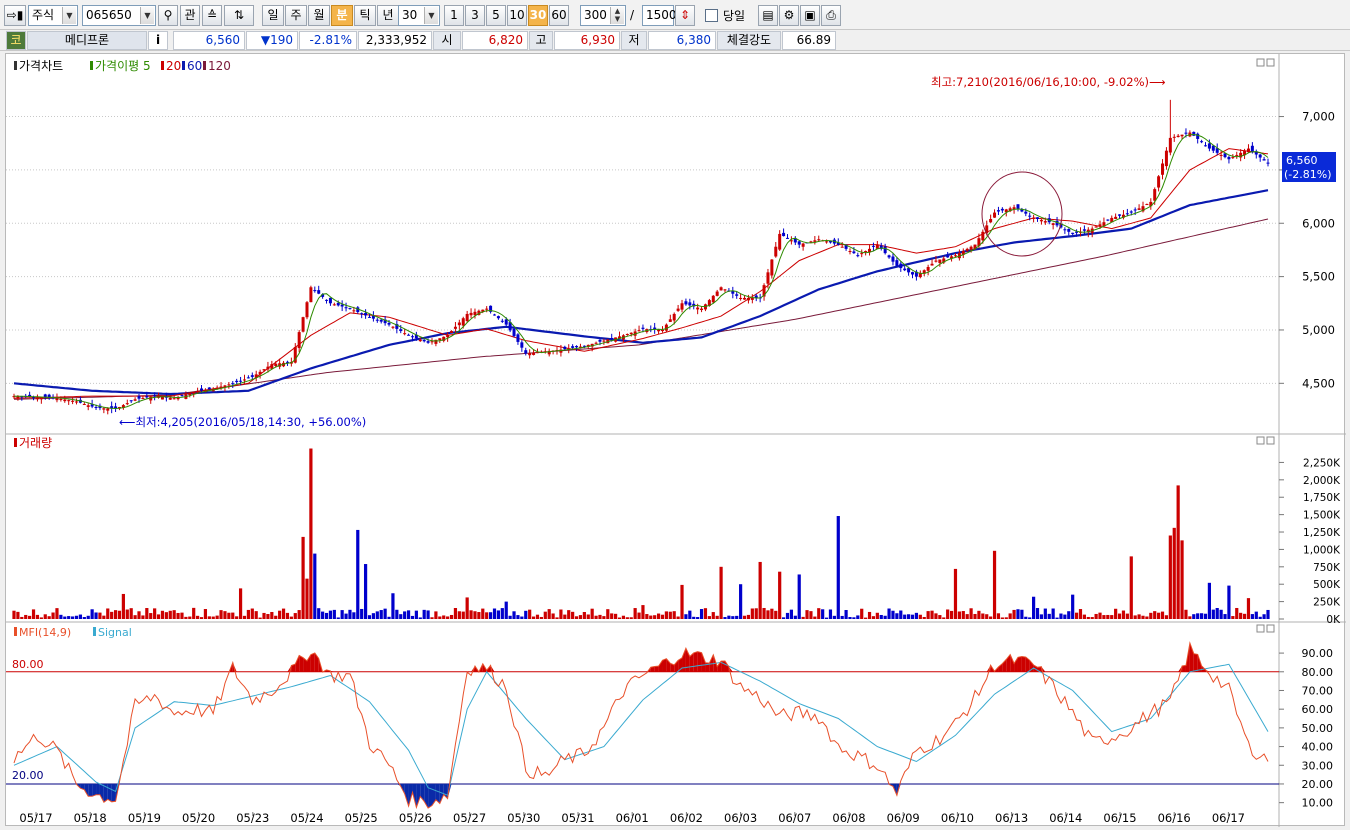 This screenshot has height=830, width=1350. What do you see at coordinates (559, 15) in the screenshot?
I see `interval-60-button: 60` at bounding box center [559, 15].